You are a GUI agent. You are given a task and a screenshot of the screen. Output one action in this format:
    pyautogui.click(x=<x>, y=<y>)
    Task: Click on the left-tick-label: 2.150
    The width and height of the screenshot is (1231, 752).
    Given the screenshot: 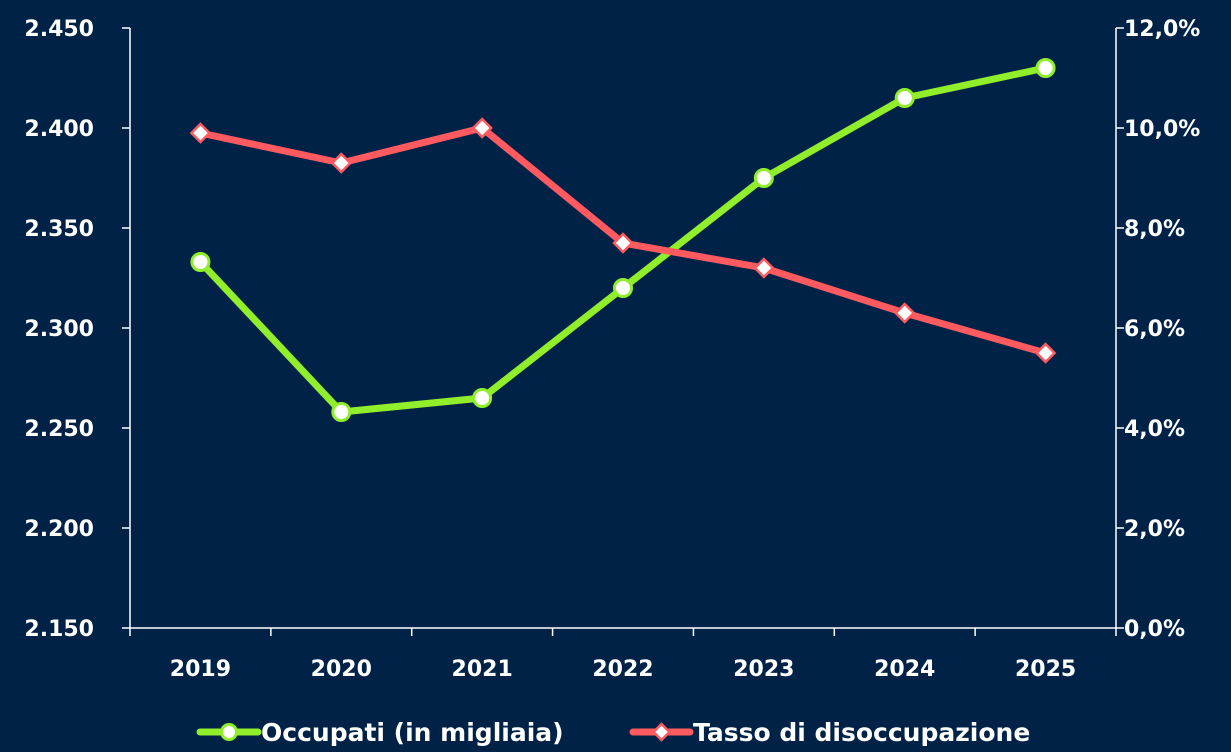 What is the action you would take?
    pyautogui.click(x=59, y=629)
    